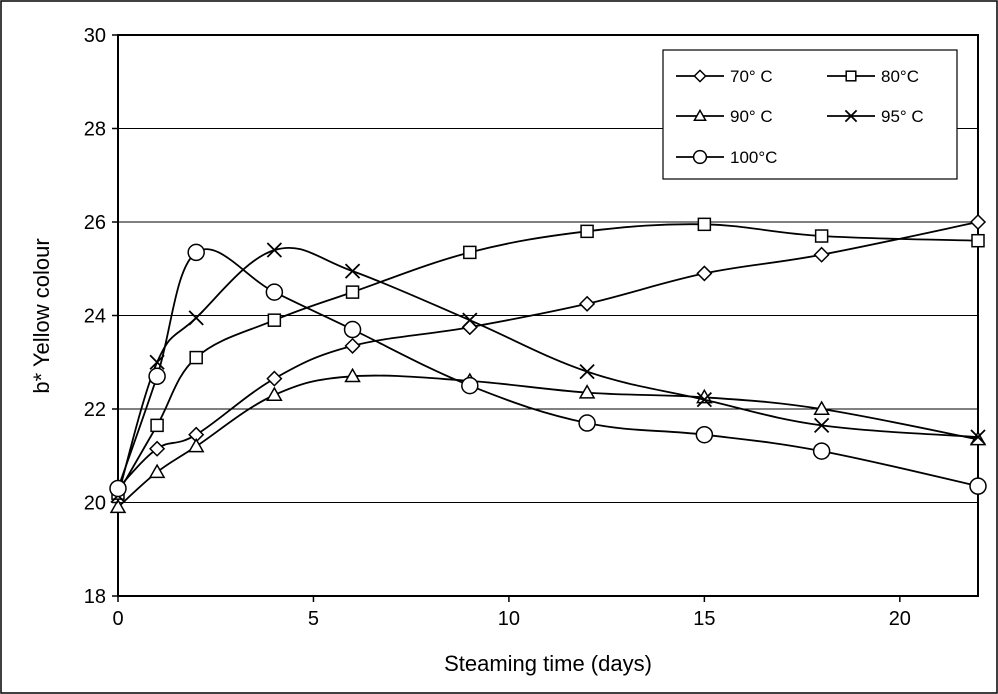  I want to click on x-tick-label-10: 10, so click(509, 619).